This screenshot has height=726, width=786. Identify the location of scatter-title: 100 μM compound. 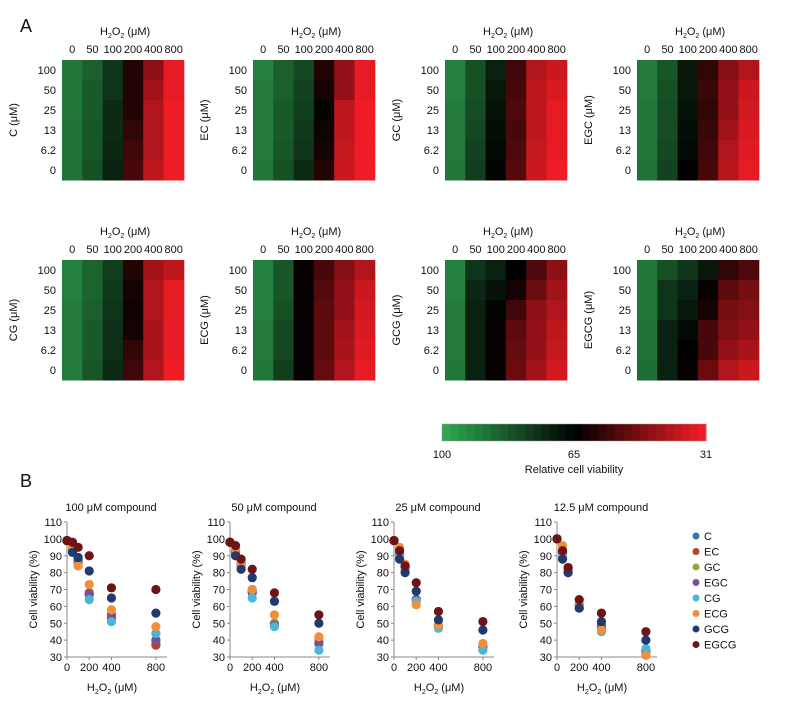
(110, 508).